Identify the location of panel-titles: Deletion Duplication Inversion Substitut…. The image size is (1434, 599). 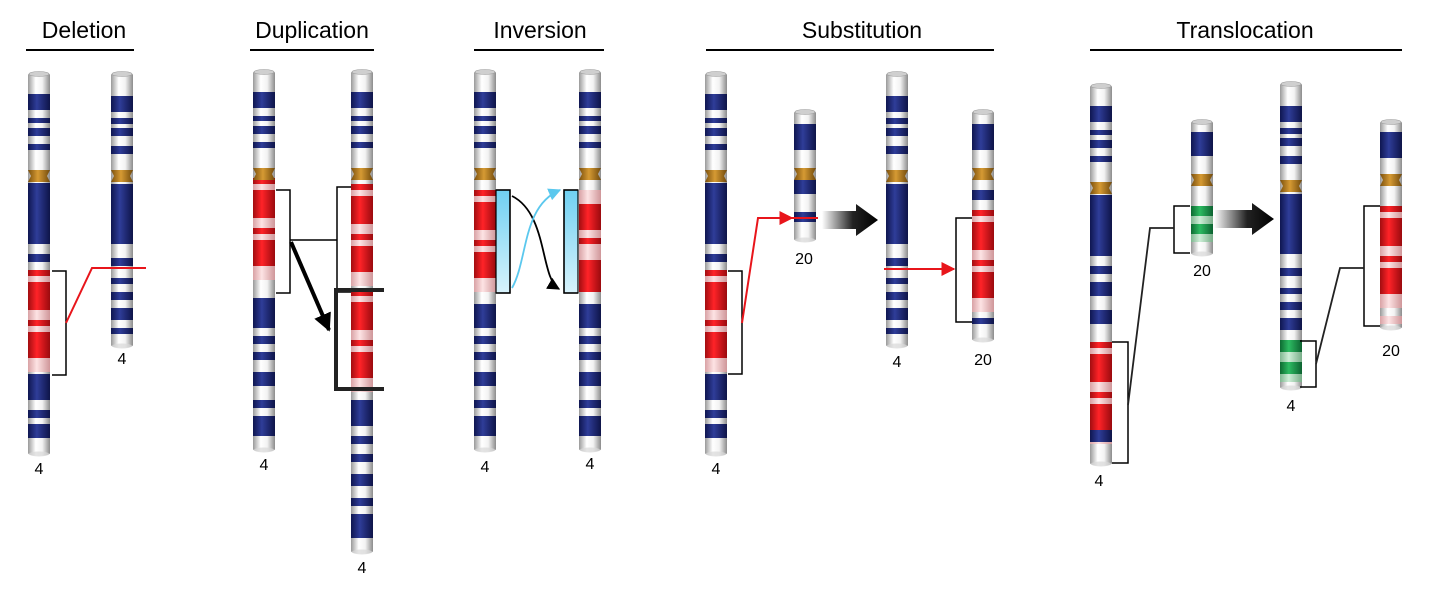
(714, 34).